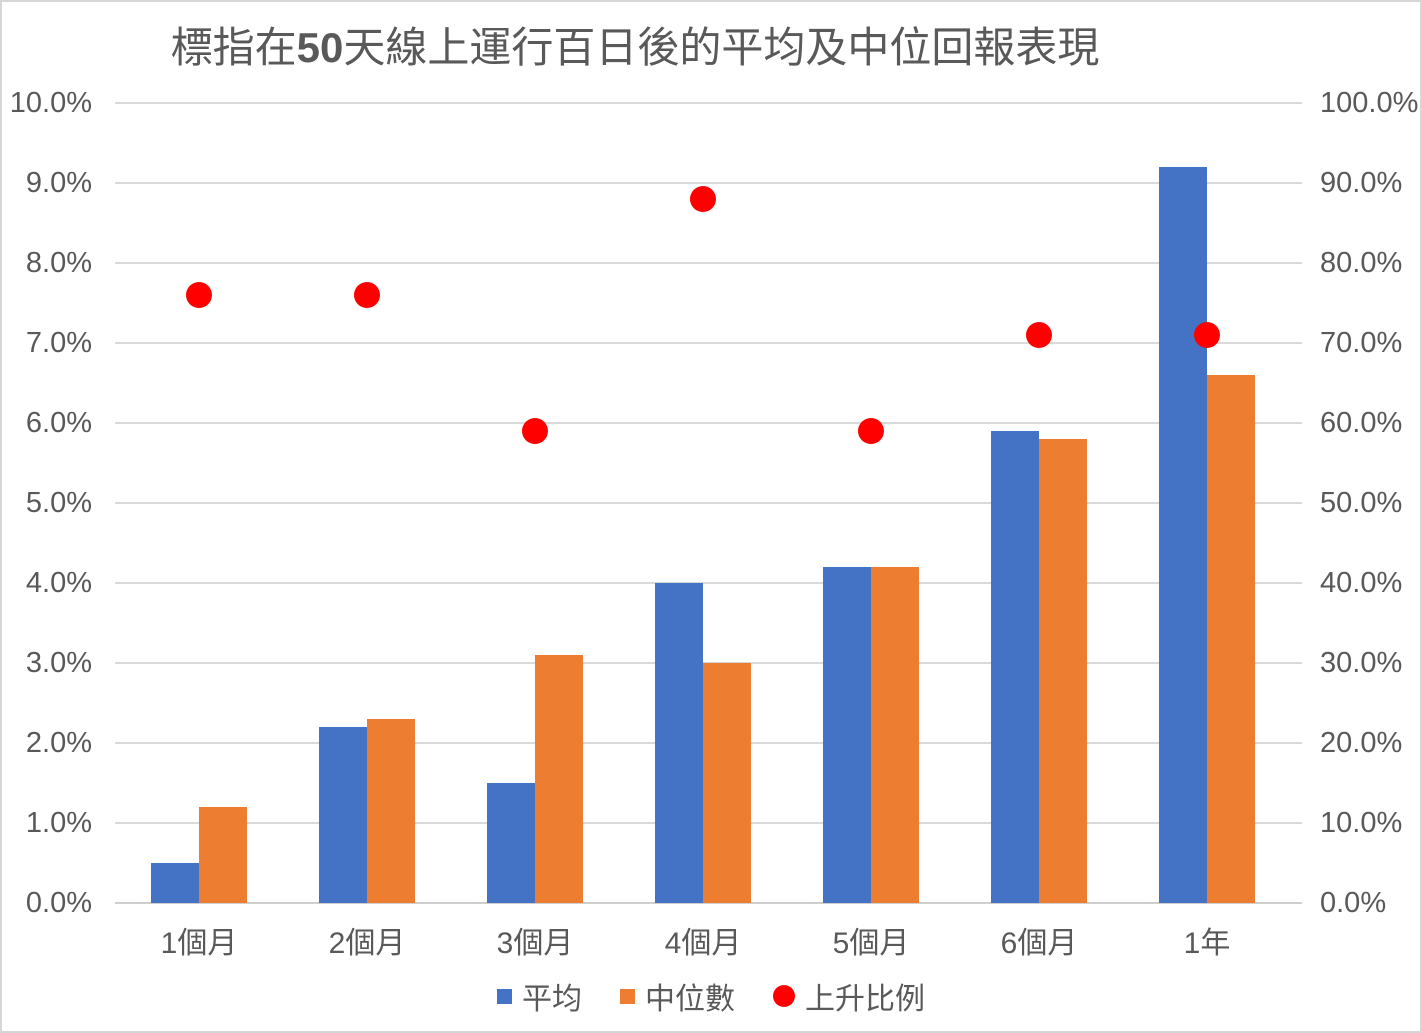 The image size is (1422, 1033). I want to click on legend-item-average: 平均, so click(539, 996).